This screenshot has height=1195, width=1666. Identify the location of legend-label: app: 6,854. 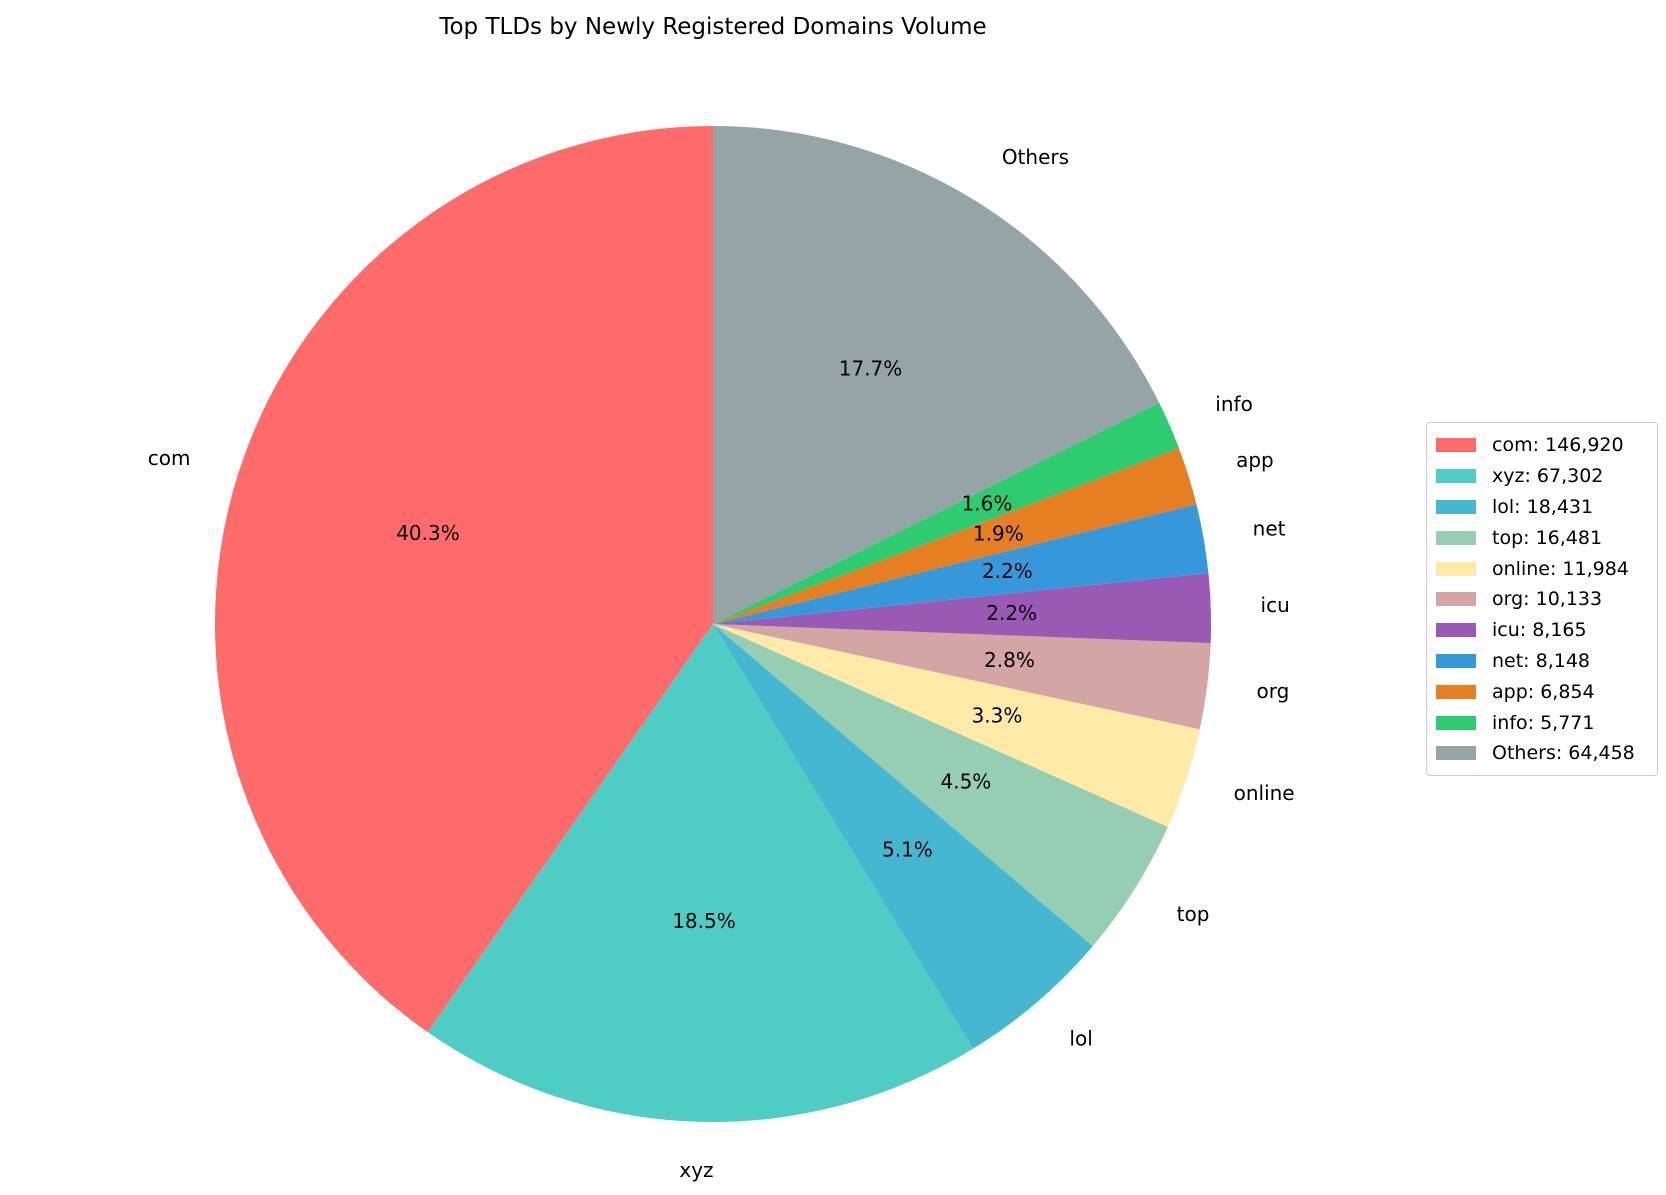
(1543, 691).